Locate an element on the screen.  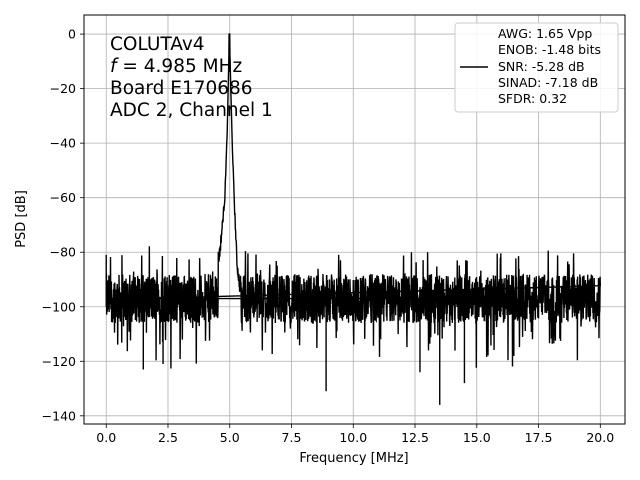
annotation-frequency-value: = 4.985 MHz is located at coordinates (180, 66).